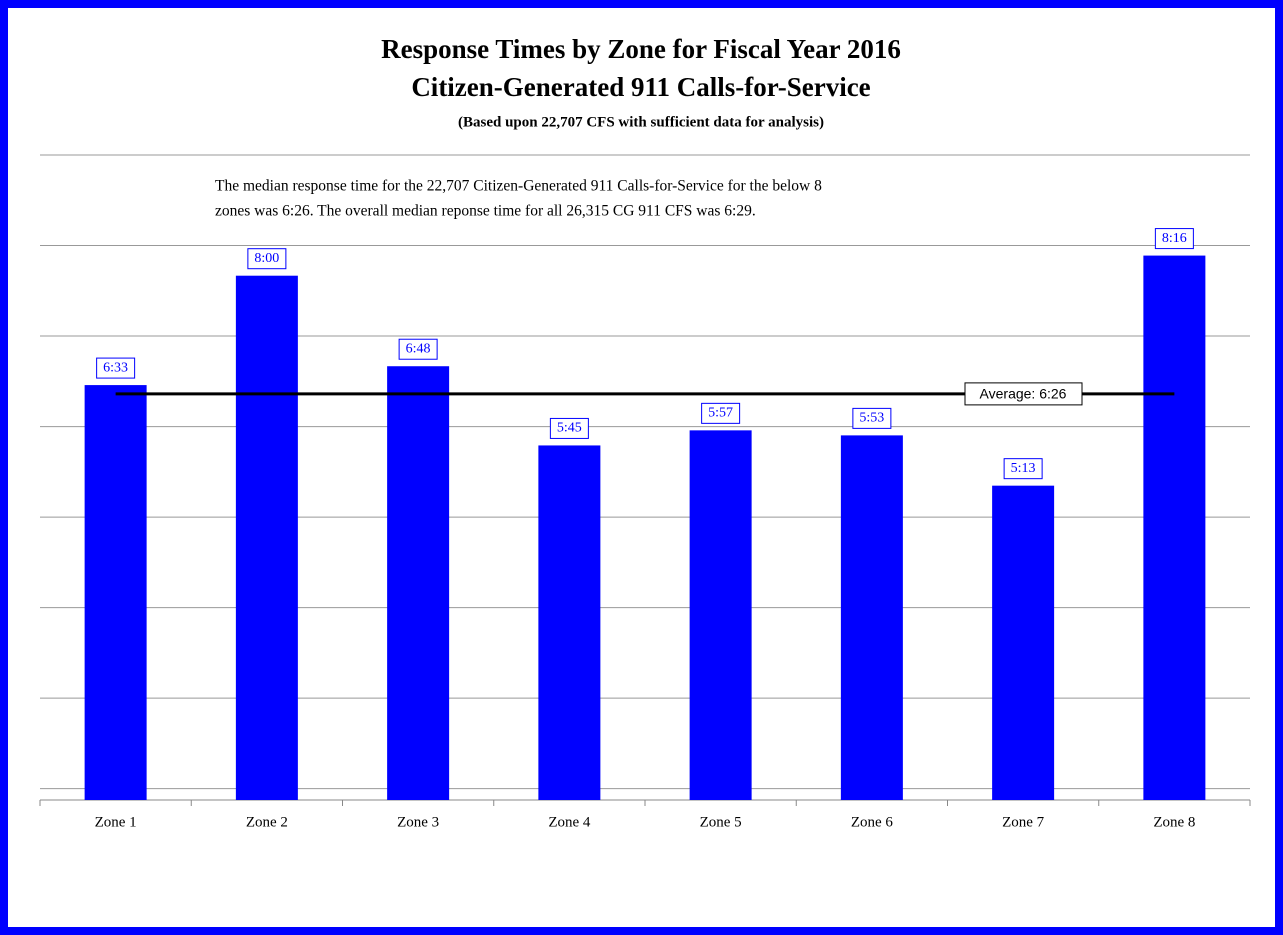 Image resolution: width=1283 pixels, height=935 pixels. I want to click on x-tick-label: Zone 3, so click(418, 822).